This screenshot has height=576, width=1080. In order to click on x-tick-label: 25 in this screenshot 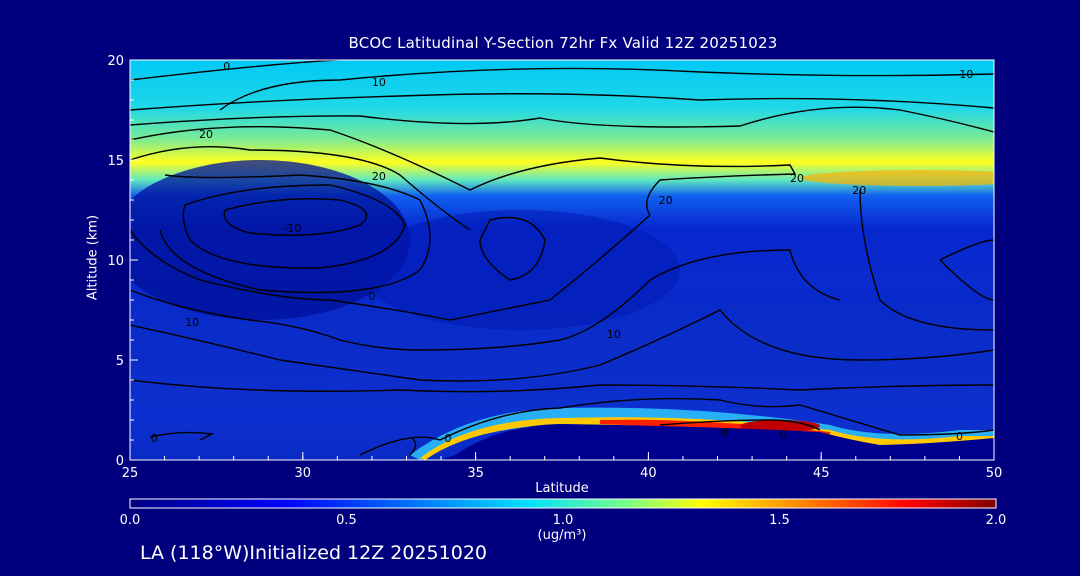, I will do `click(130, 473)`.